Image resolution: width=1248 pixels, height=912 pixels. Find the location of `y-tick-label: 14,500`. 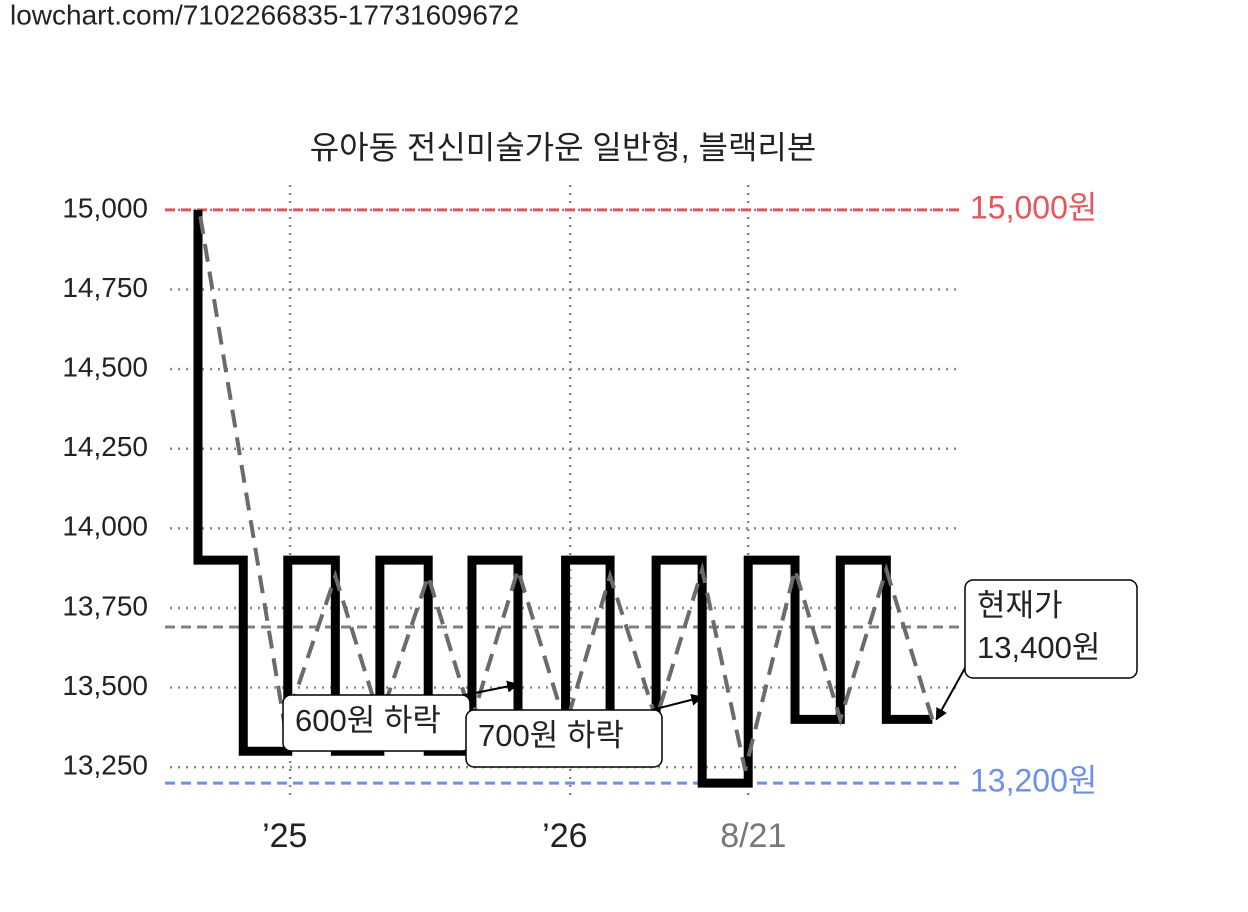

y-tick-label: 14,500 is located at coordinates (105, 367).